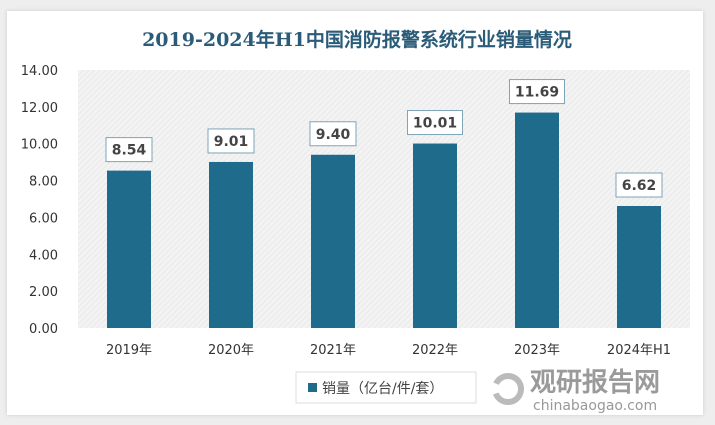 The height and width of the screenshot is (425, 715). Describe the element at coordinates (43, 218) in the screenshot. I see `y-tick-label: 6.00` at that location.